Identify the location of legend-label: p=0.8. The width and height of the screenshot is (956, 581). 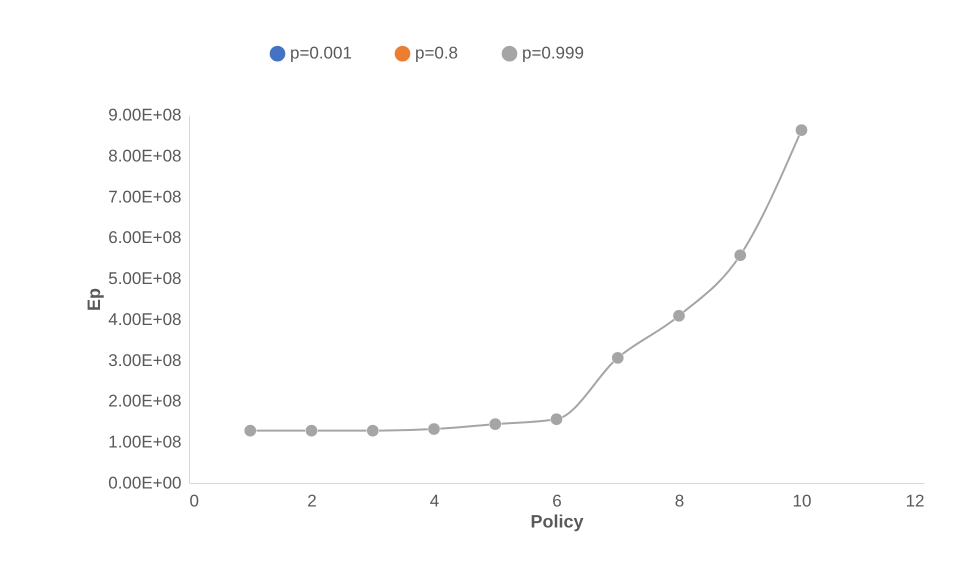
(436, 53).